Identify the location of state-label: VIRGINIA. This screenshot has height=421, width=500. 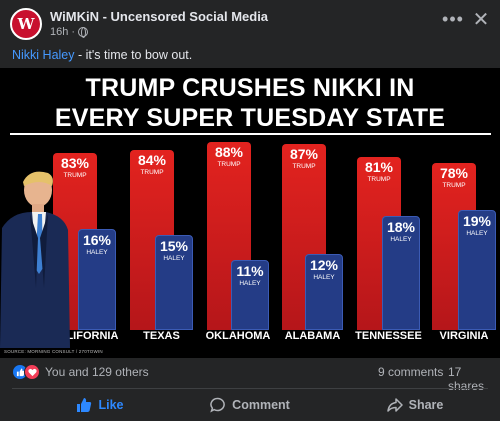
(464, 336).